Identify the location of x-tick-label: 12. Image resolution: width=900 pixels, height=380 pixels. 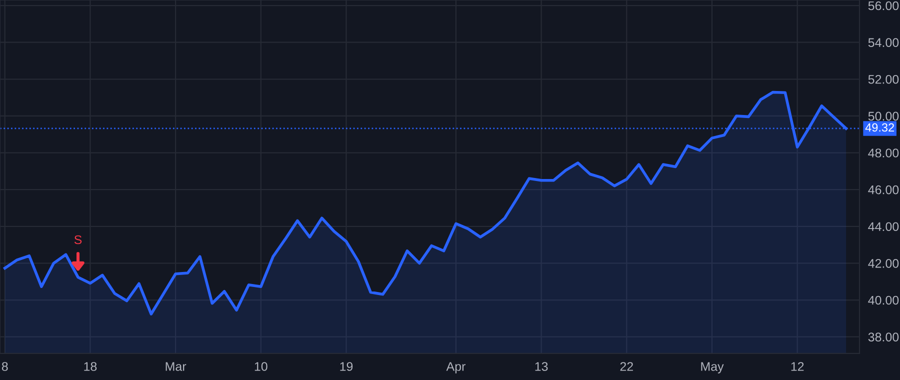
(797, 366).